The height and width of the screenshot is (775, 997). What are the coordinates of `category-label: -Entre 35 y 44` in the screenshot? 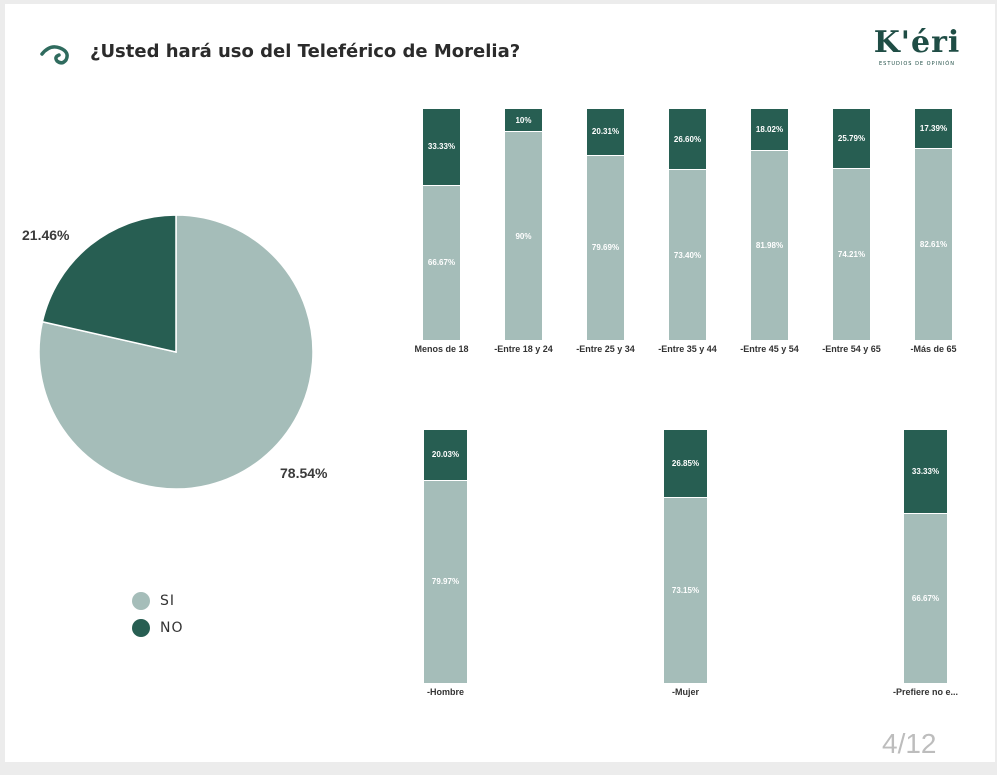 It's located at (687, 349).